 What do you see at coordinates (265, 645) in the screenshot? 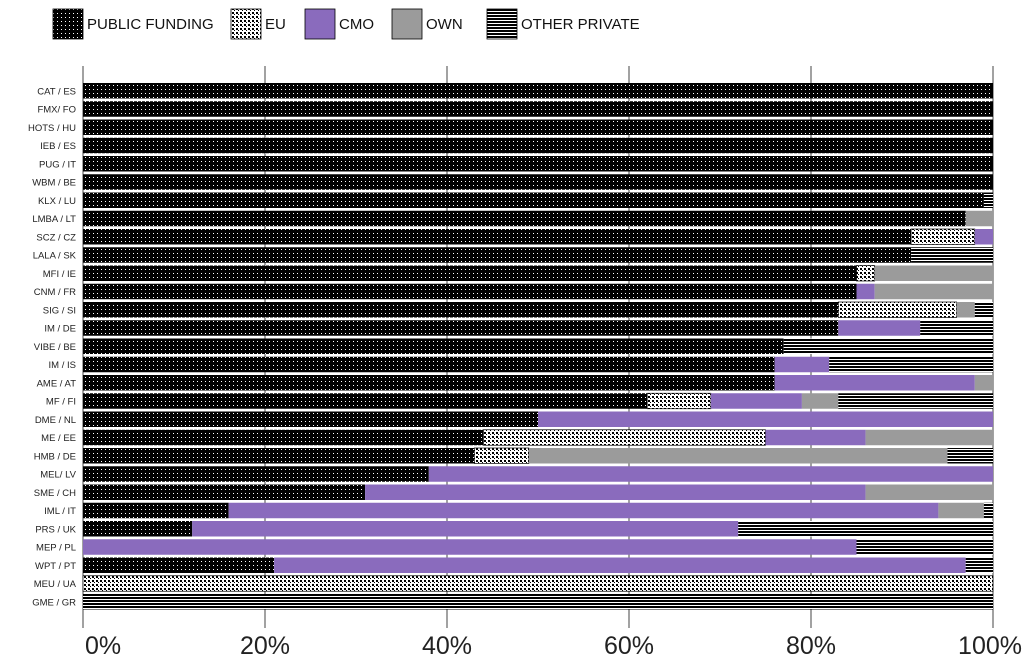
I see `x-tick-label: 20%` at bounding box center [265, 645].